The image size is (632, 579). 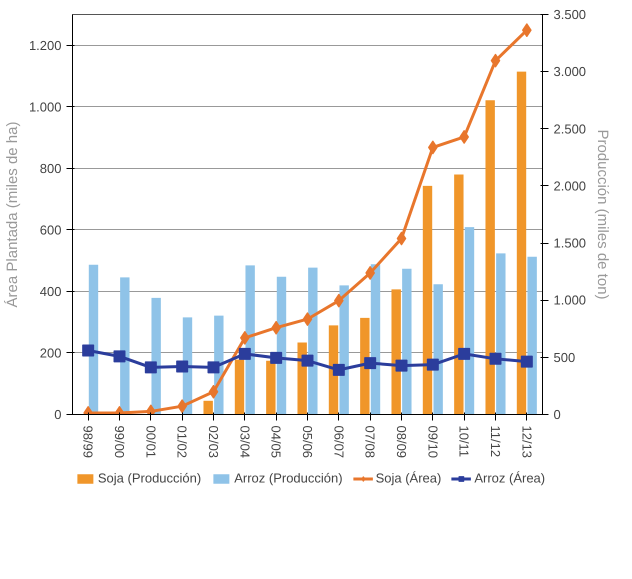 I want to click on y2-axis-title: Producción (miles de ton), so click(x=603, y=214).